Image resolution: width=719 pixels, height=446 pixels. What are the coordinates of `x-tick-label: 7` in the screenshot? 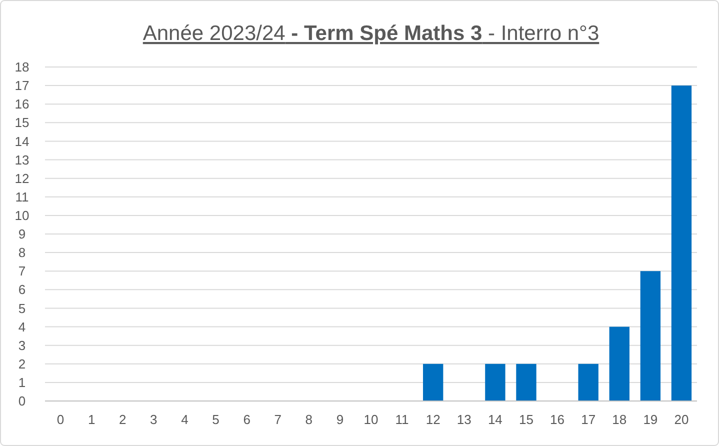 It's located at (278, 419).